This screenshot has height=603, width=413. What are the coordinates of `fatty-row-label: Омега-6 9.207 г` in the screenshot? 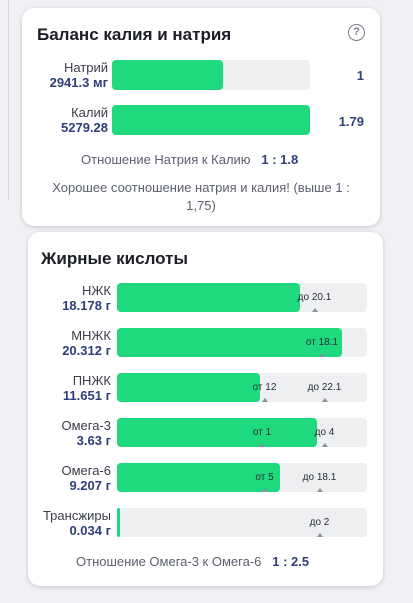 It's located at (69, 478).